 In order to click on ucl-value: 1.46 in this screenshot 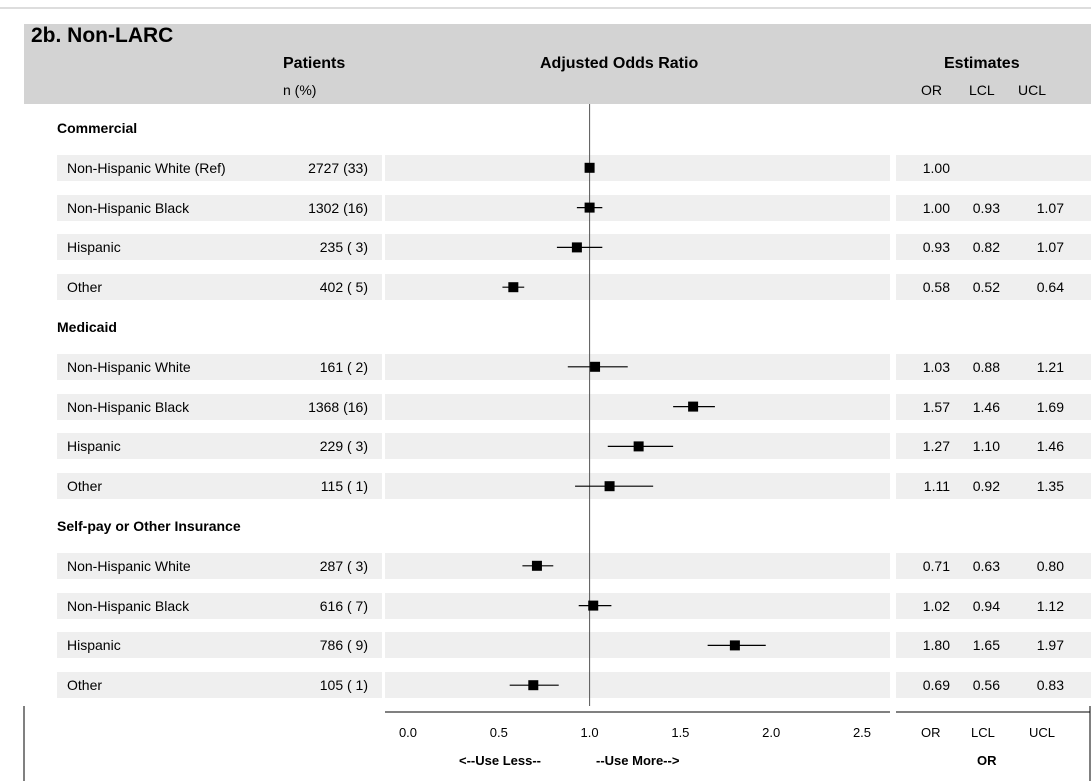, I will do `click(1050, 446)`.